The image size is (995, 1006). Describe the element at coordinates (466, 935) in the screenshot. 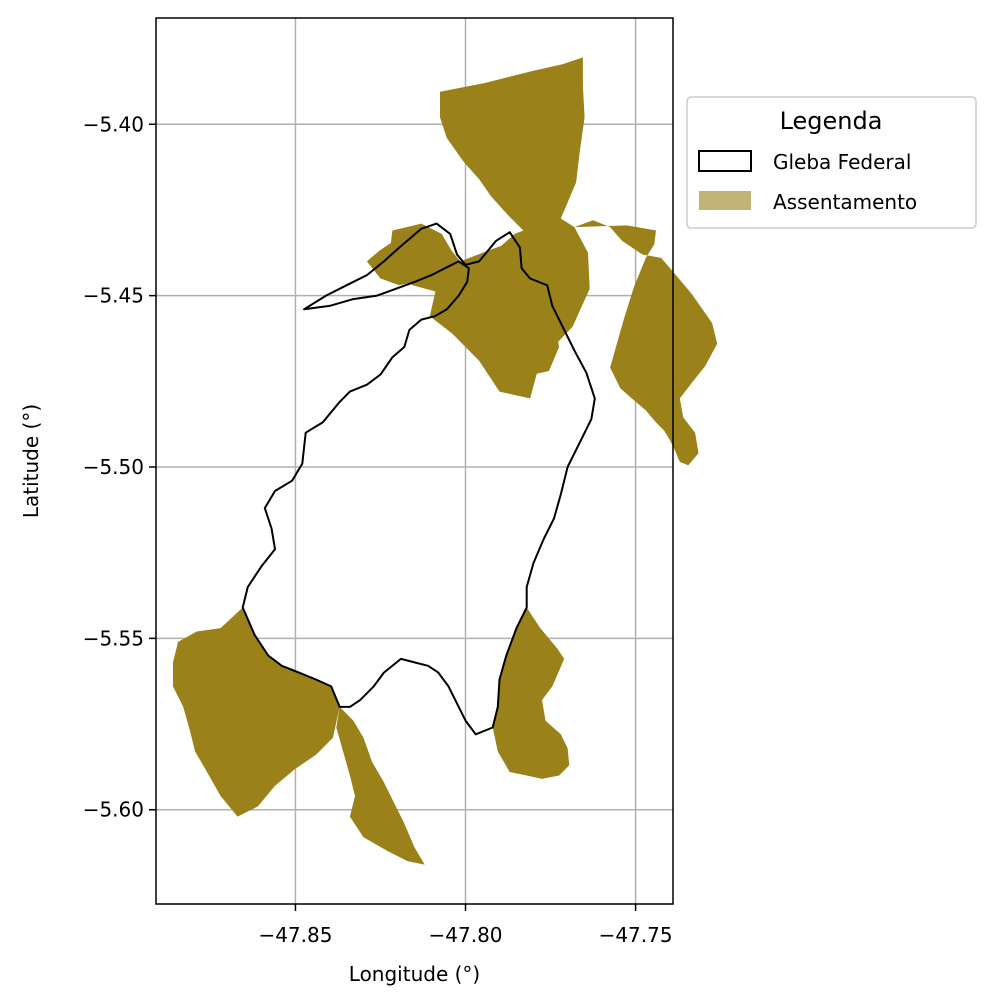

I see `x-tick-label: −47.80` at that location.